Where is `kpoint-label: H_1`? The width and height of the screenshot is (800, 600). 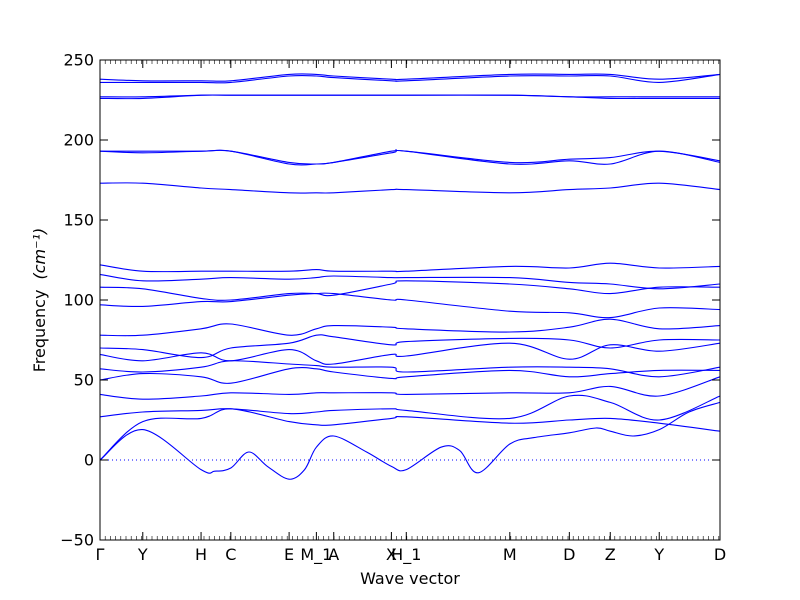
kpoint-label: H_1 is located at coordinates (406, 555).